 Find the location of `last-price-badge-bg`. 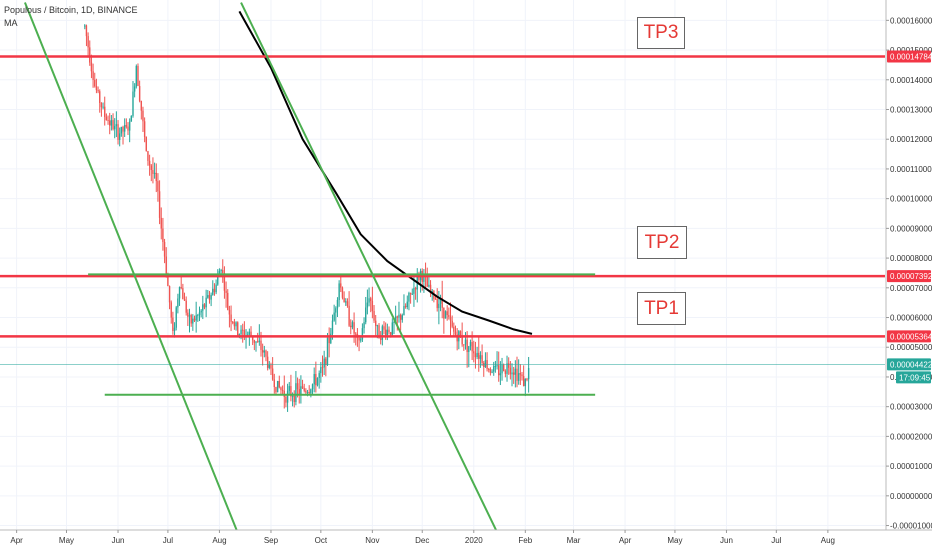

last-price-badge-bg is located at coordinates (909, 364).